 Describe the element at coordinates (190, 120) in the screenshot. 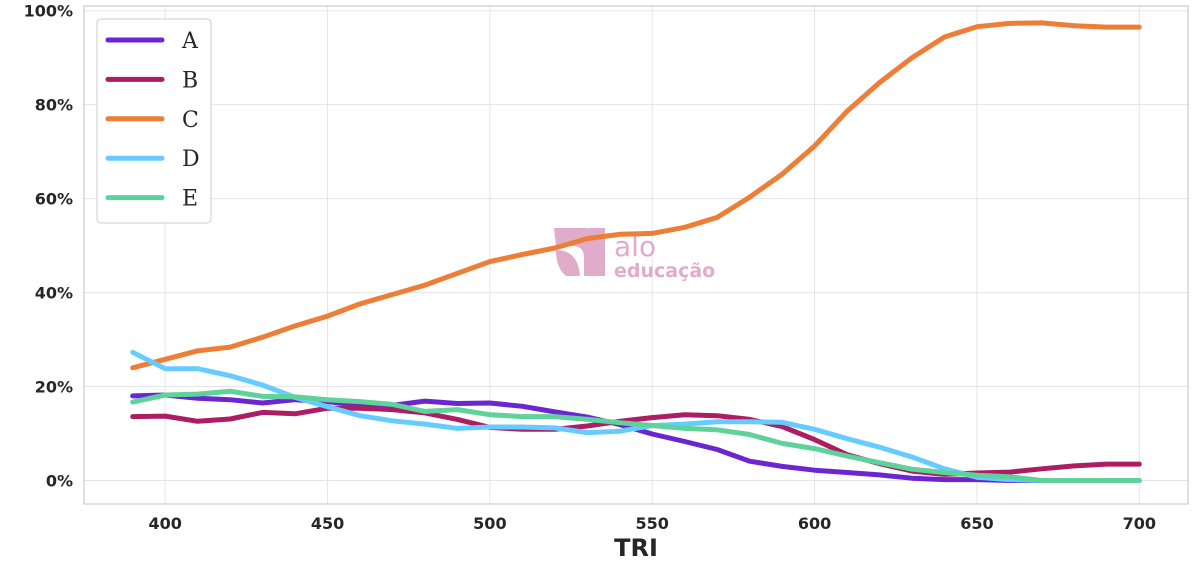

I see `legend-label-c: C` at that location.